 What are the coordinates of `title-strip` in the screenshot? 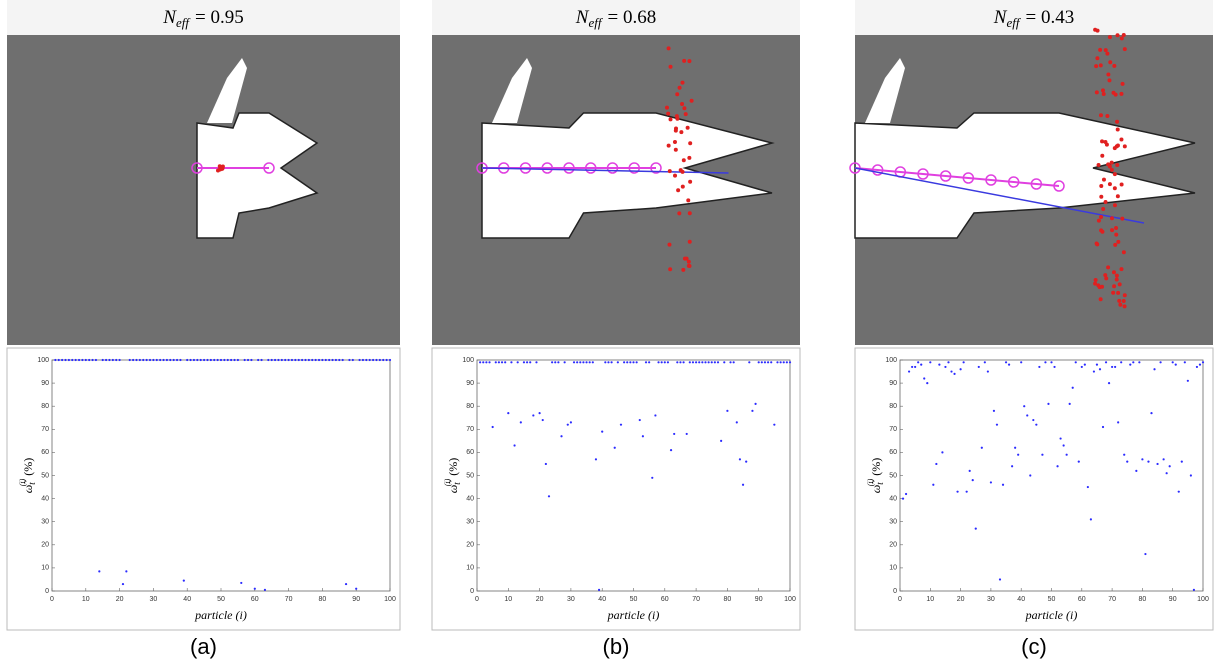 It's located at (616, 17).